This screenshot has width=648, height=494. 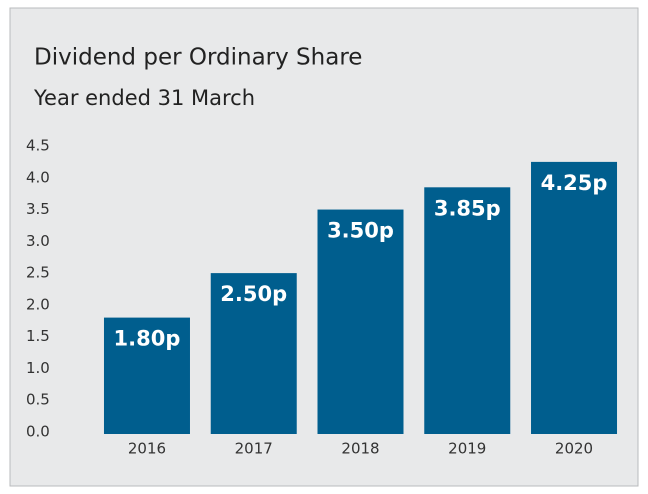 I want to click on value-label: 2.50p, so click(x=253, y=294).